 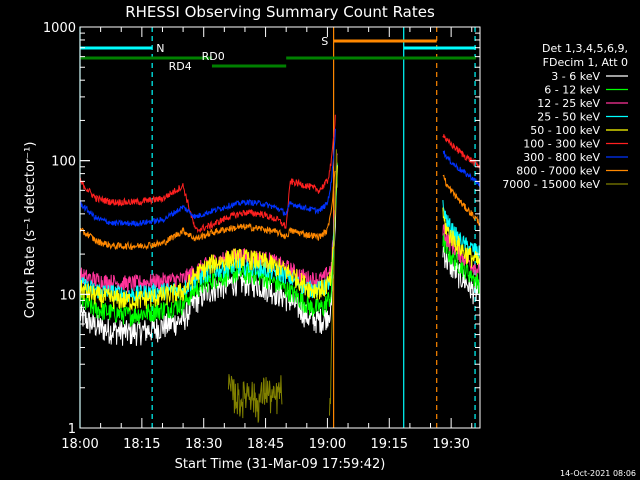 What do you see at coordinates (67, 295) in the screenshot?
I see `y-tick-label: 10` at bounding box center [67, 295].